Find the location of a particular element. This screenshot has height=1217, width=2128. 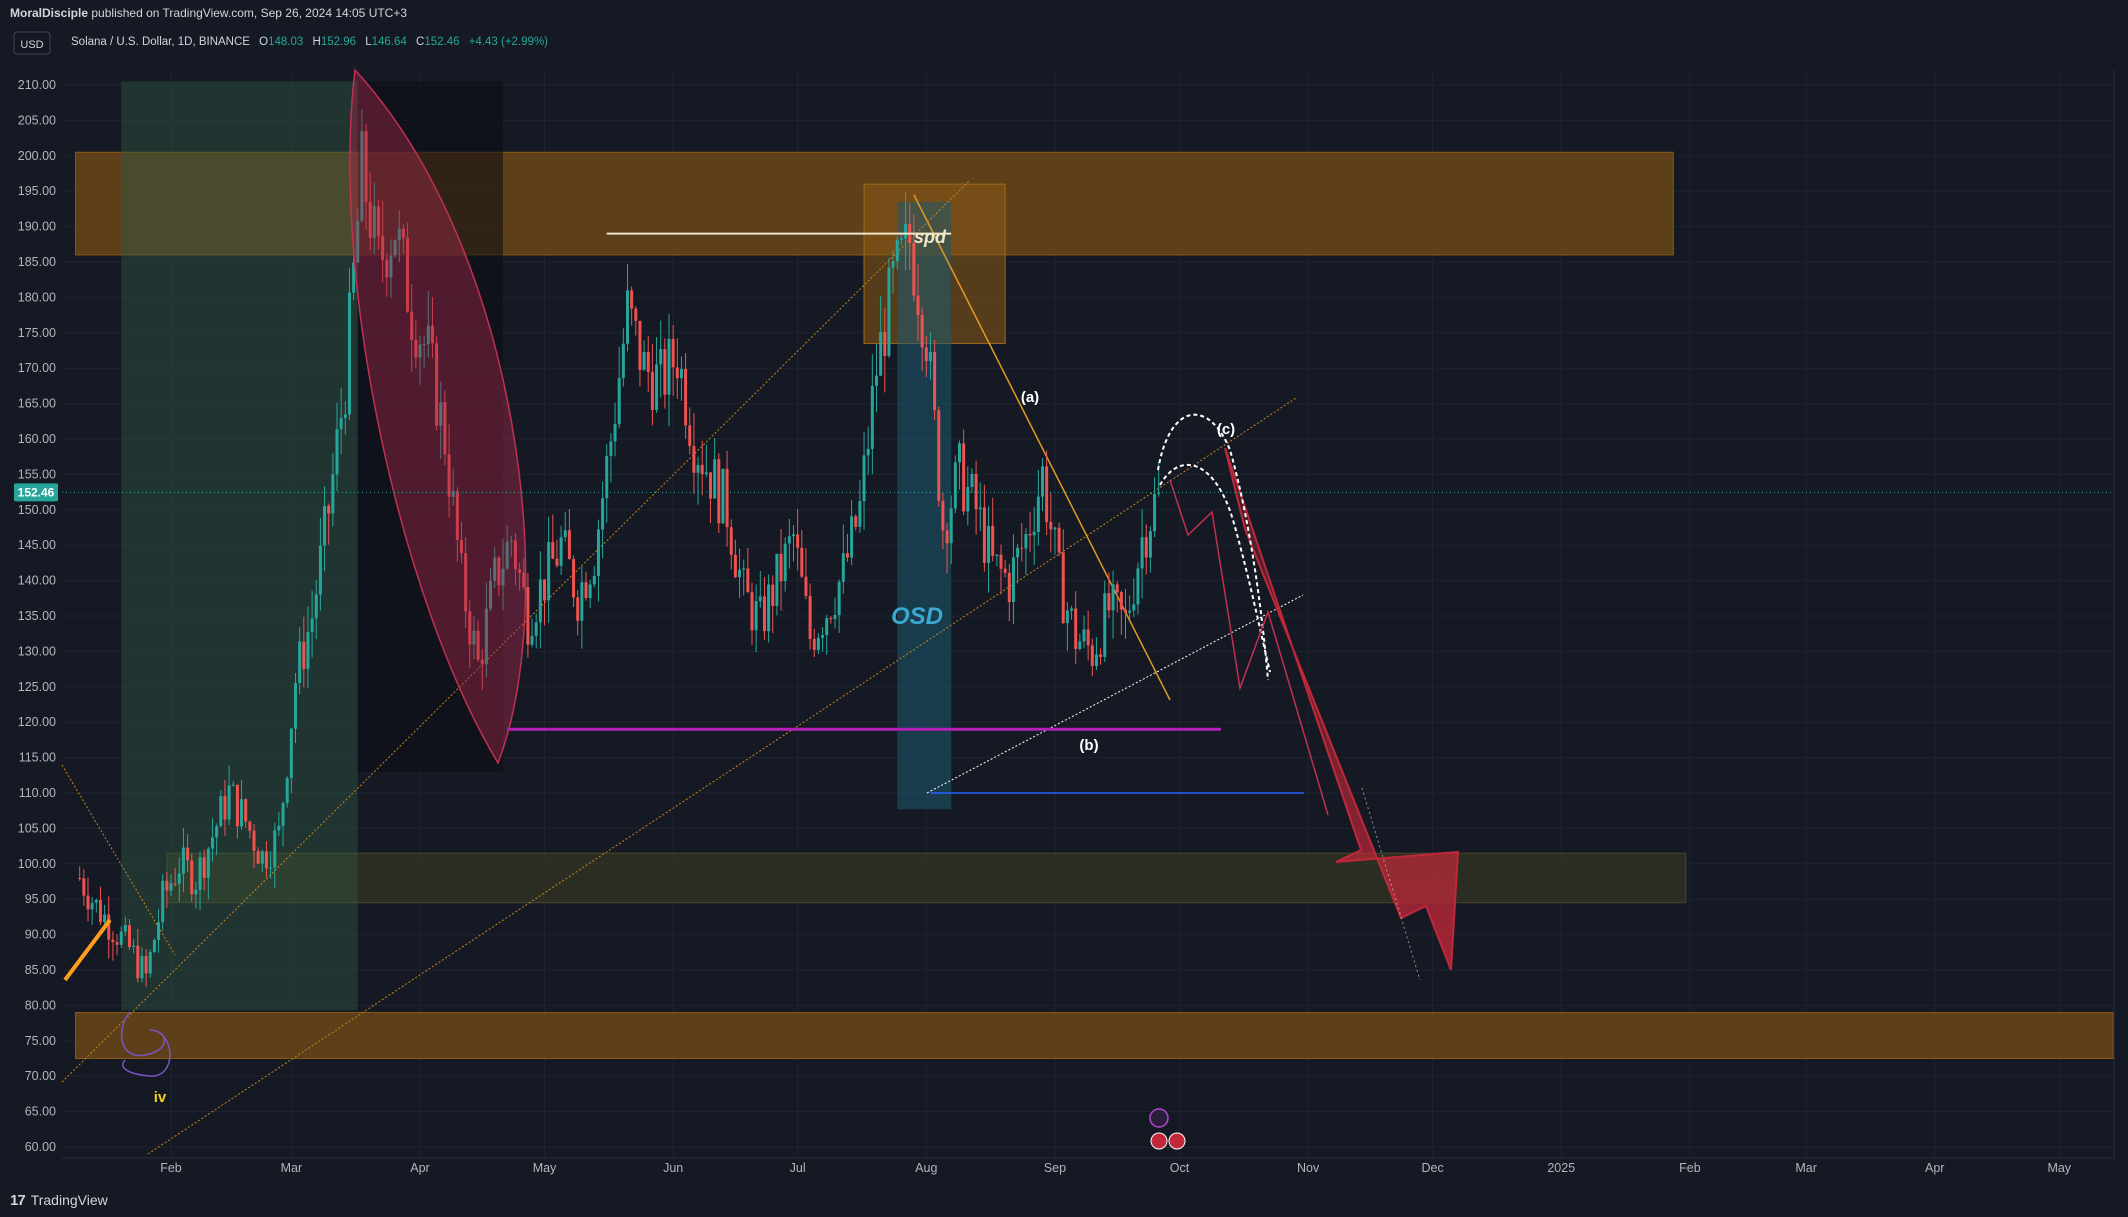

handwritten-b-mark is located at coordinates (145, 1044).